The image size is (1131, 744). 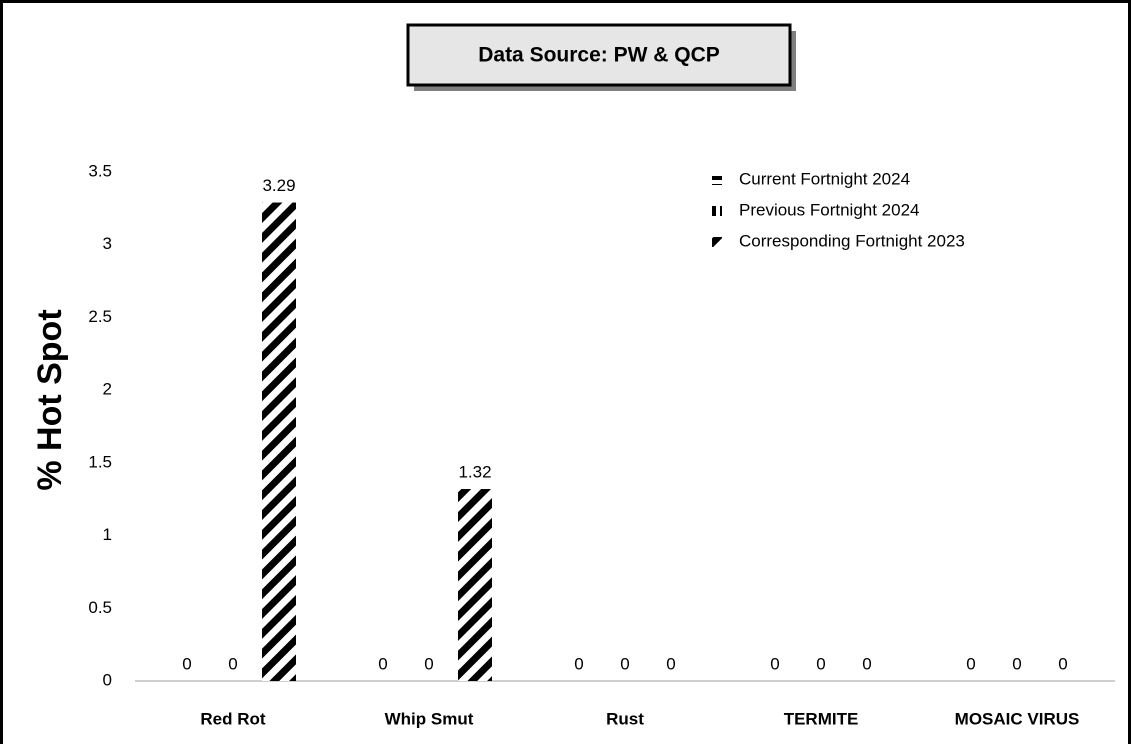 I want to click on y-tick-label: 1.5, so click(x=100, y=461).